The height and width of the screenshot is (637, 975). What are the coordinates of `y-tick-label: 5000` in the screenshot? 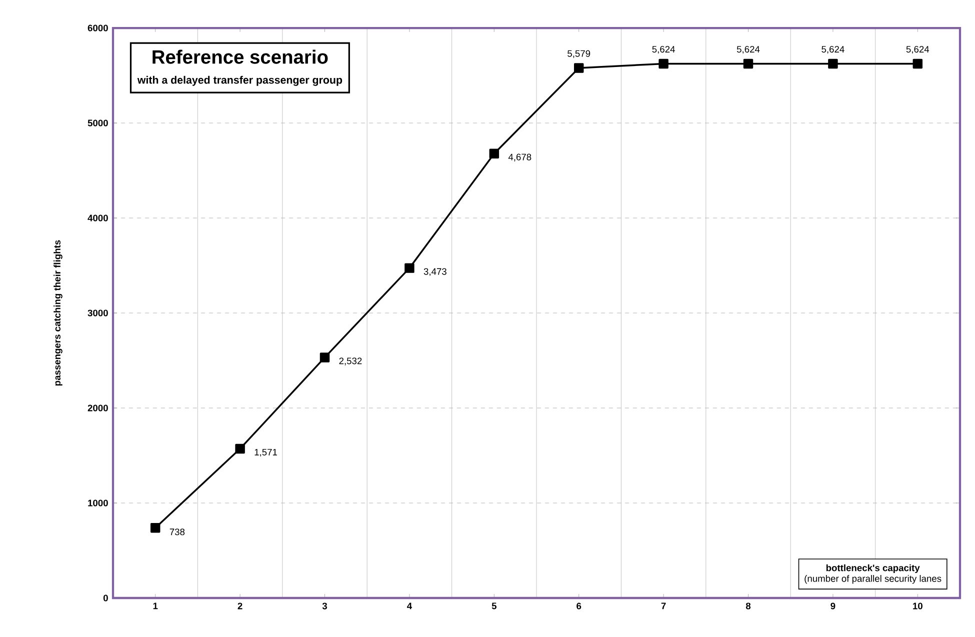 It's located at (98, 123).